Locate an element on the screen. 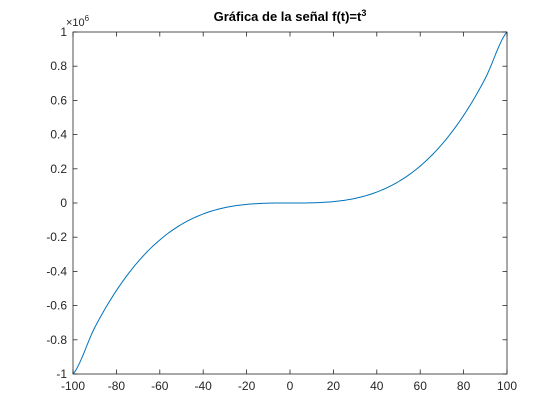 The image size is (560, 420). y-tick-label: 0.6 is located at coordinates (58, 100).